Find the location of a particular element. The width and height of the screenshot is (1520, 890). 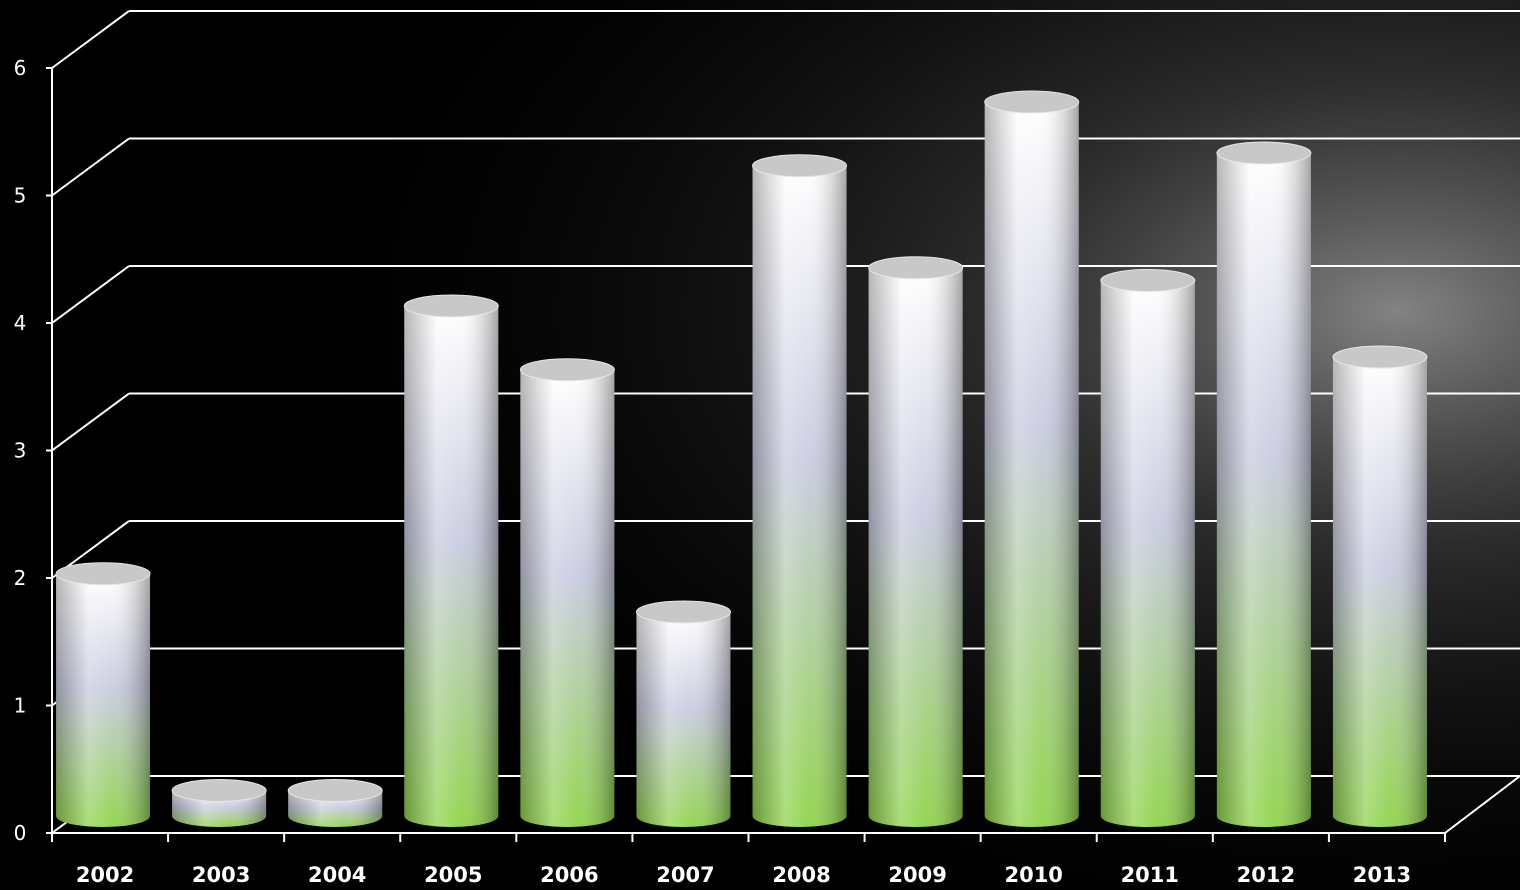

bar-2004 is located at coordinates (335, 803).